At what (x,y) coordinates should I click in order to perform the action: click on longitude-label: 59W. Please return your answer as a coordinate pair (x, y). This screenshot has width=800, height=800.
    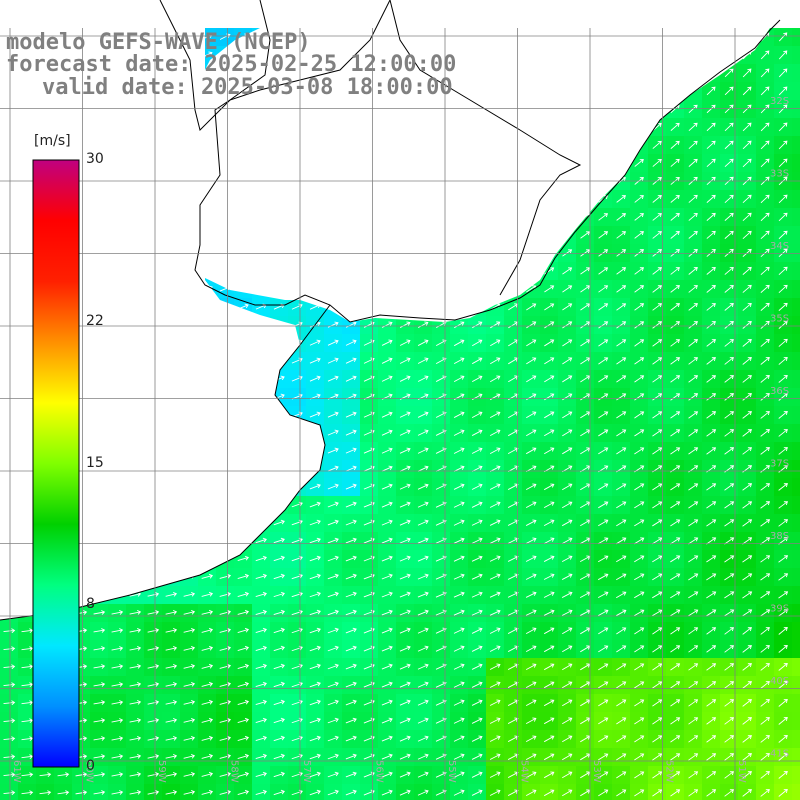
    Looking at the image, I should click on (161, 771).